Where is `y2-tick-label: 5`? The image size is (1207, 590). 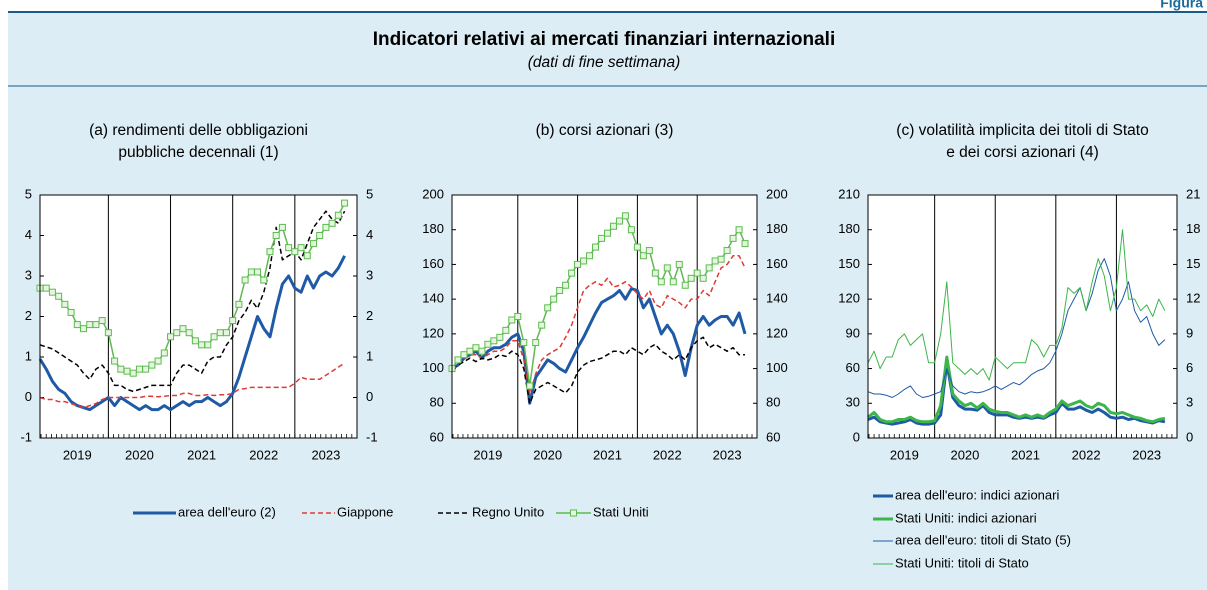 y2-tick-label: 5 is located at coordinates (369, 193).